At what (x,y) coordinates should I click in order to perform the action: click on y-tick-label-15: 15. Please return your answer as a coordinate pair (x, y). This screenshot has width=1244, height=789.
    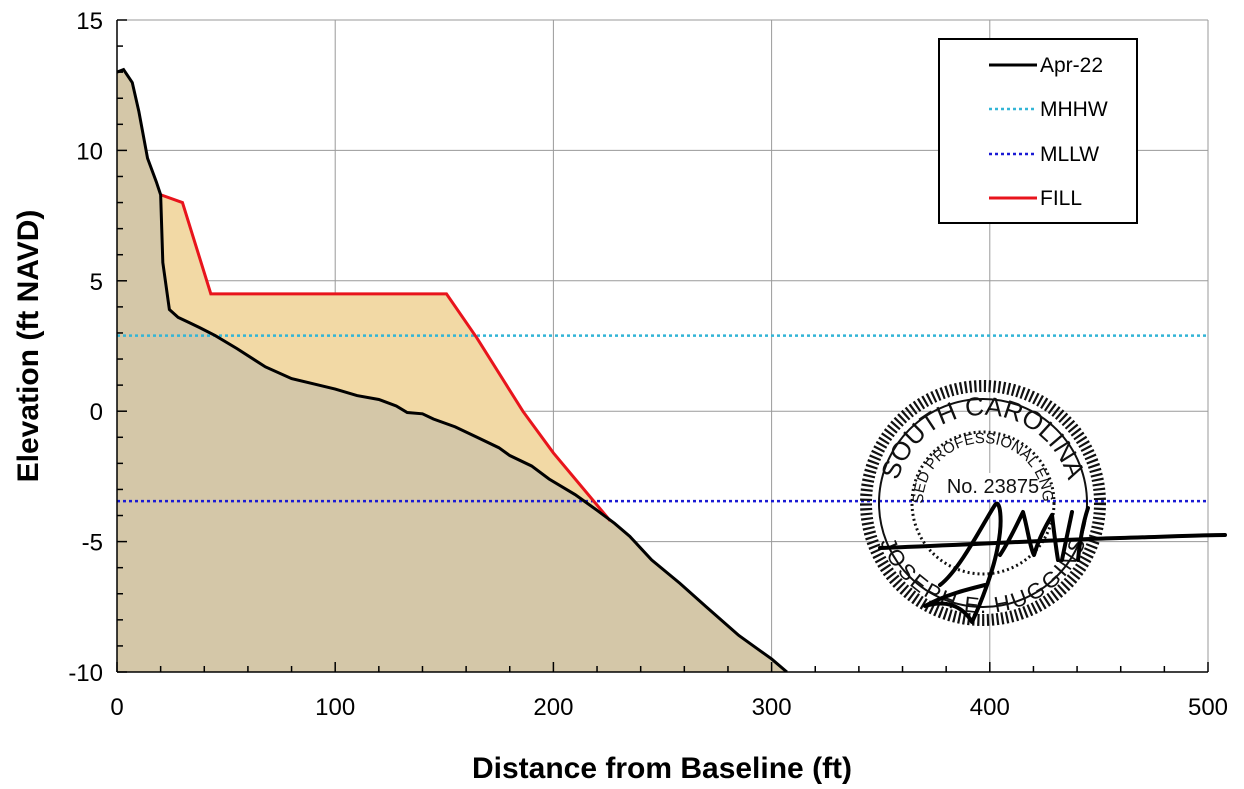
    Looking at the image, I should click on (89, 21).